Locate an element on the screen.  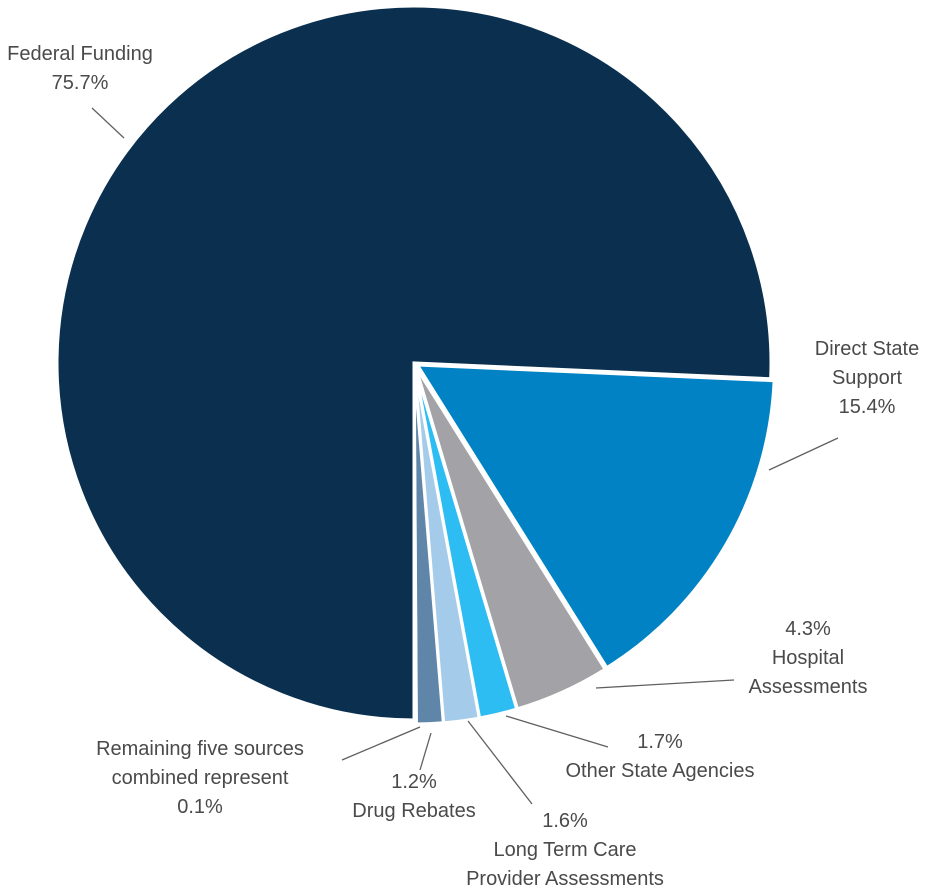
data-label-long-term-care-provider-assessments: 1.6% Long Term Care Provider Assessments is located at coordinates (565, 850).